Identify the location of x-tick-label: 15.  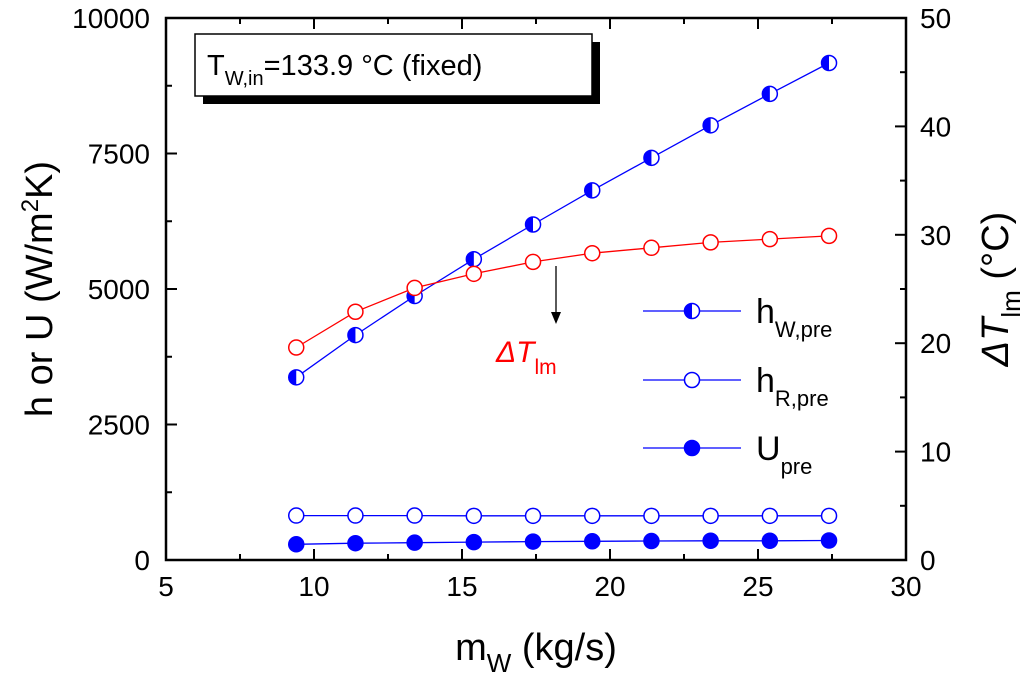
(461, 586).